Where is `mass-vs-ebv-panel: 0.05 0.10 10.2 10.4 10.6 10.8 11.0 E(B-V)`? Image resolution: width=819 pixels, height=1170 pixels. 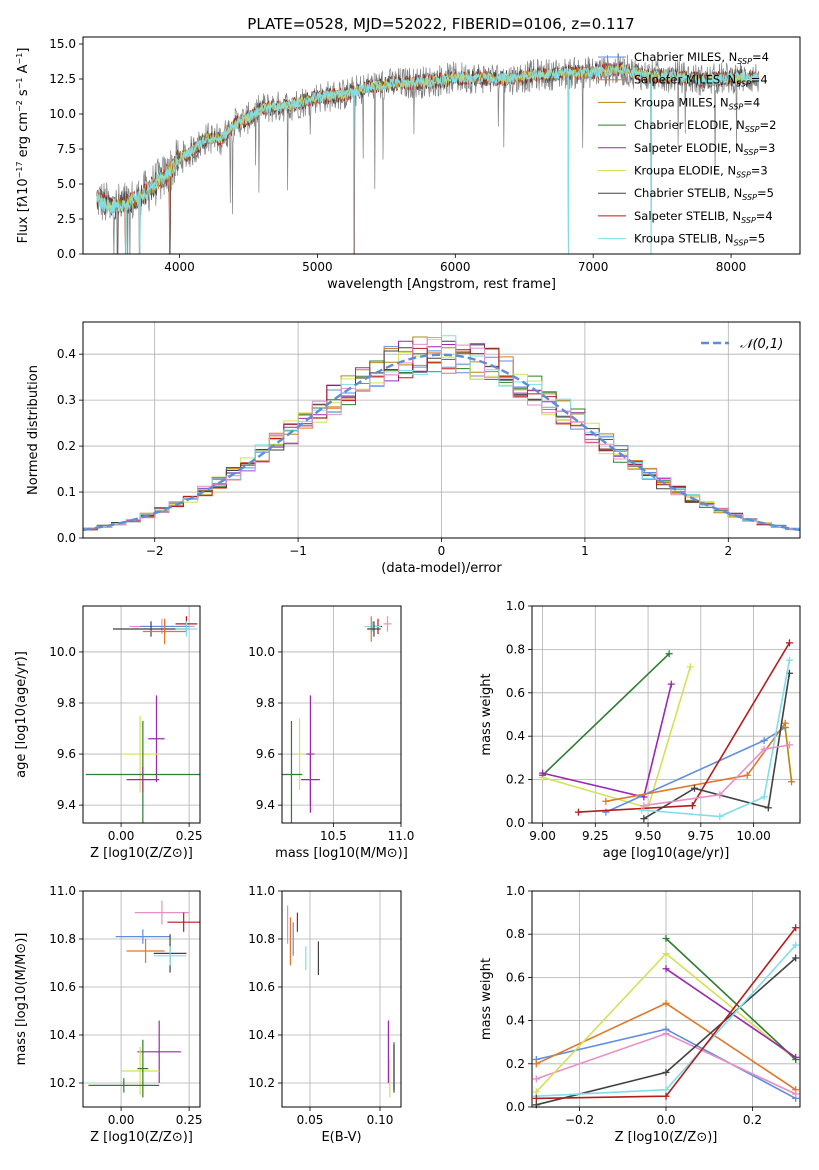 mass-vs-ebv-panel: 0.05 0.10 10.2 10.4 10.6 10.8 11.0 E(B-V) is located at coordinates (325, 1014).